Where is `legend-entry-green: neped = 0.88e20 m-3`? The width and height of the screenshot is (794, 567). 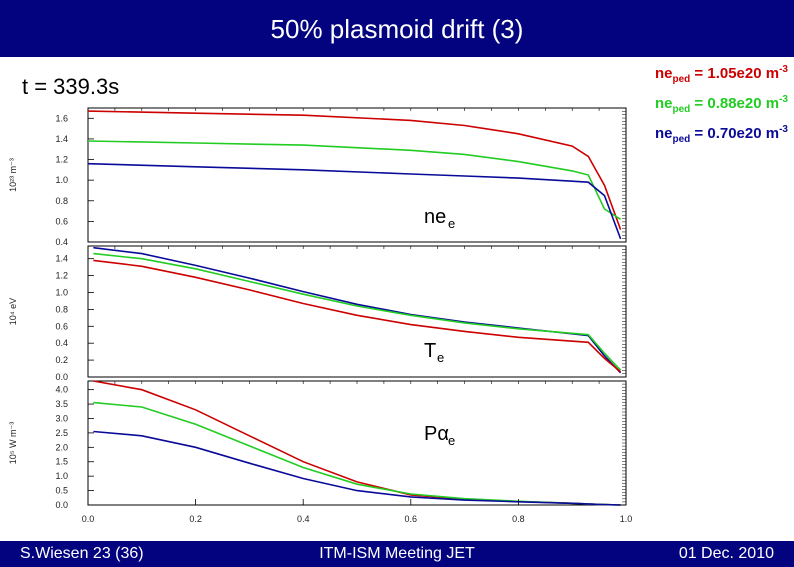
legend-entry-green: neped = 0.88e20 m-3 is located at coordinates (721, 105).